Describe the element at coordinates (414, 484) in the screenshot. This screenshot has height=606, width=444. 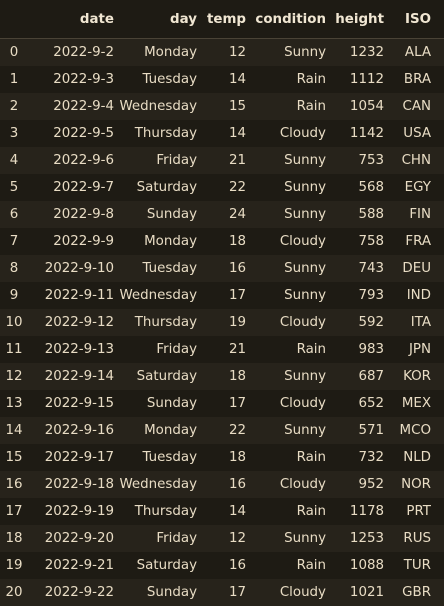
I see `iso-cell: NOR` at that location.